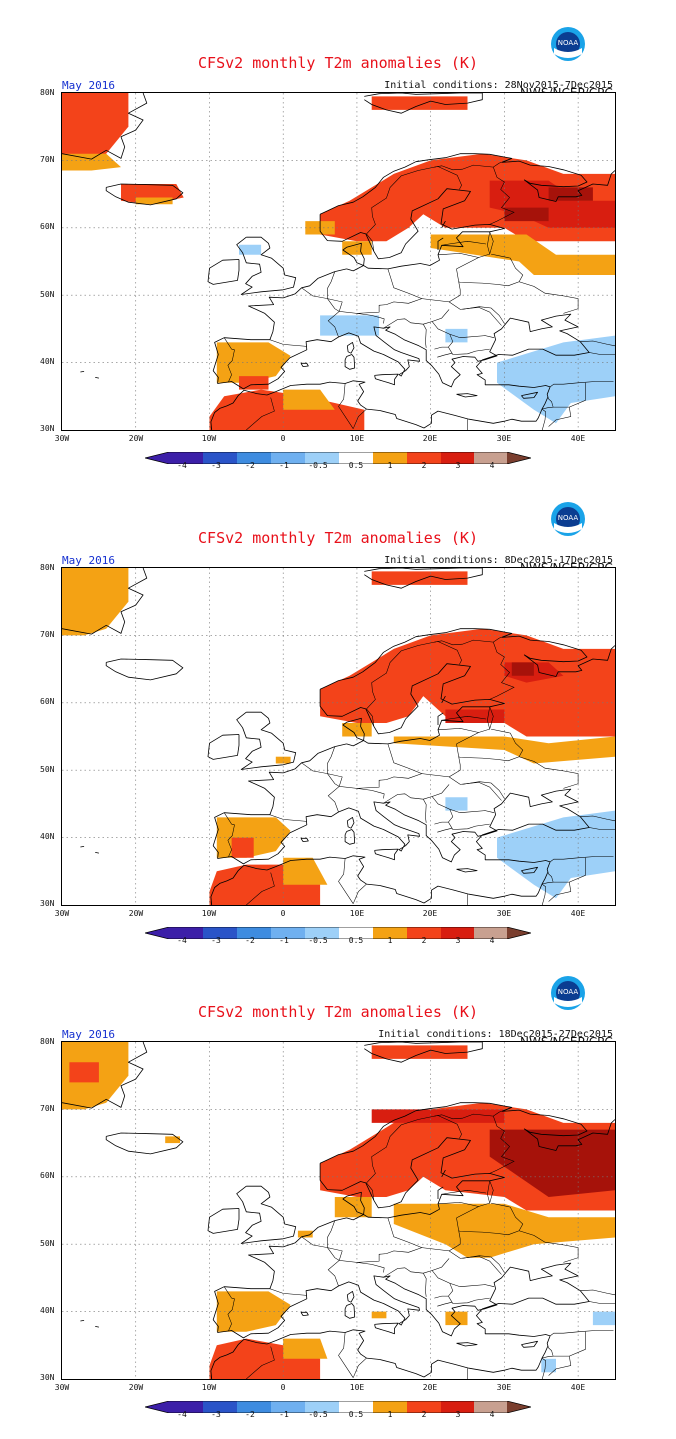 The image size is (676, 1439). I want to click on noaa-logo-icon: NOAA, so click(568, 993).